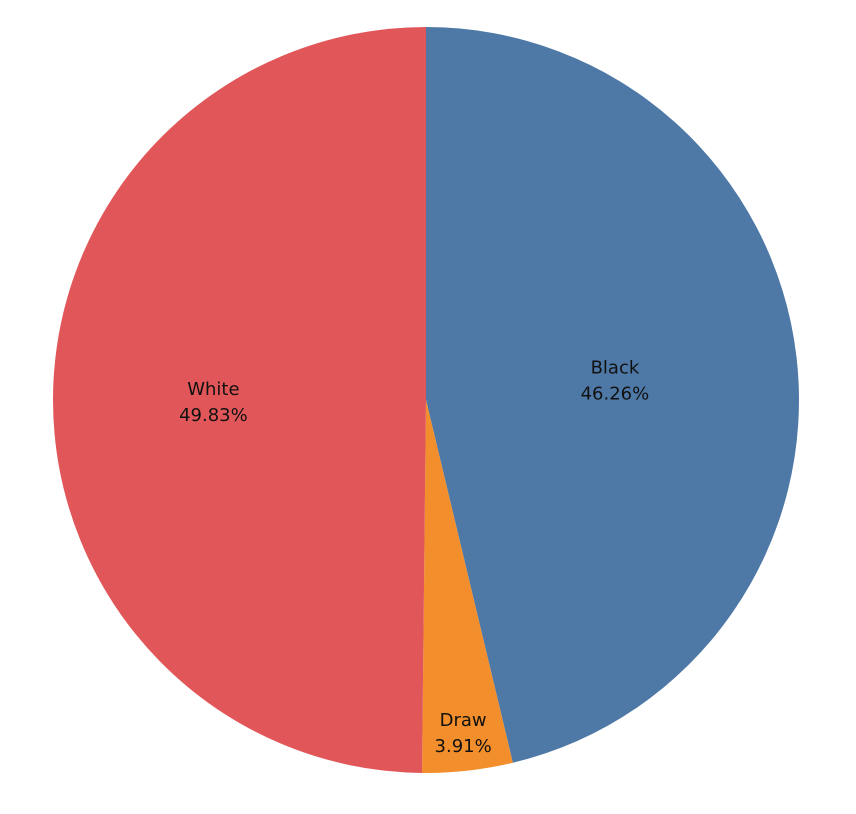 This screenshot has width=856, height=814. Describe the element at coordinates (463, 746) in the screenshot. I see `slice-value-draw: 3.91%` at that location.